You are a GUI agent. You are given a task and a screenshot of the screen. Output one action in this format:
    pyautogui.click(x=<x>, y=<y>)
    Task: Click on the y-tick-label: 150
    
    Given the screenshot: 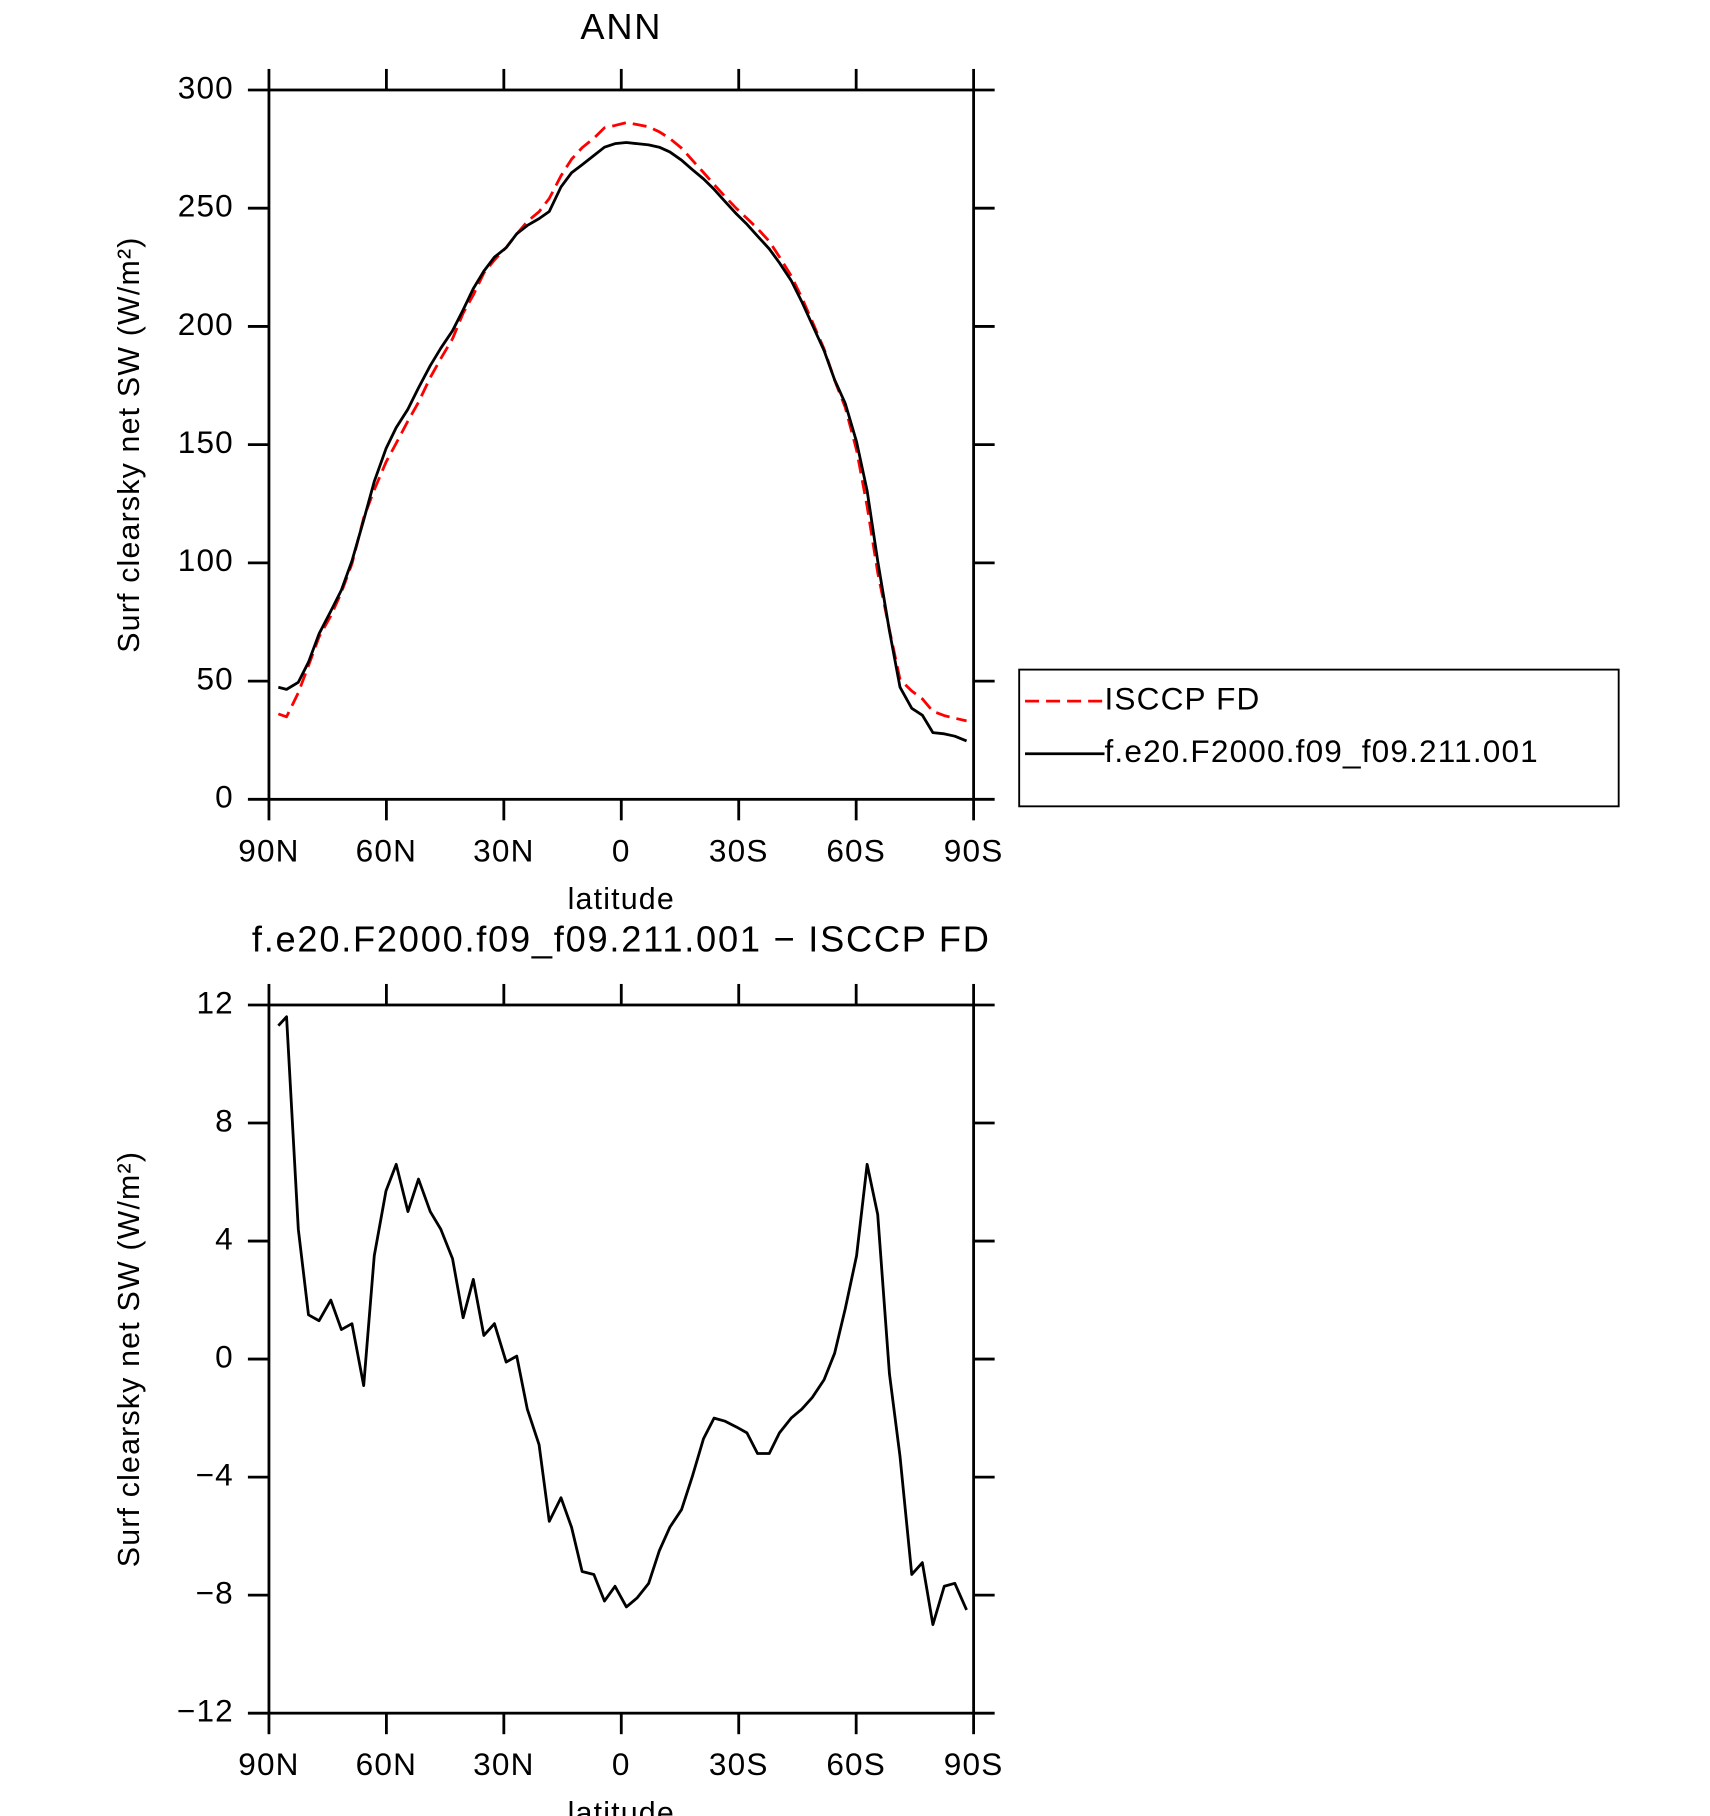 What is the action you would take?
    pyautogui.click(x=206, y=442)
    